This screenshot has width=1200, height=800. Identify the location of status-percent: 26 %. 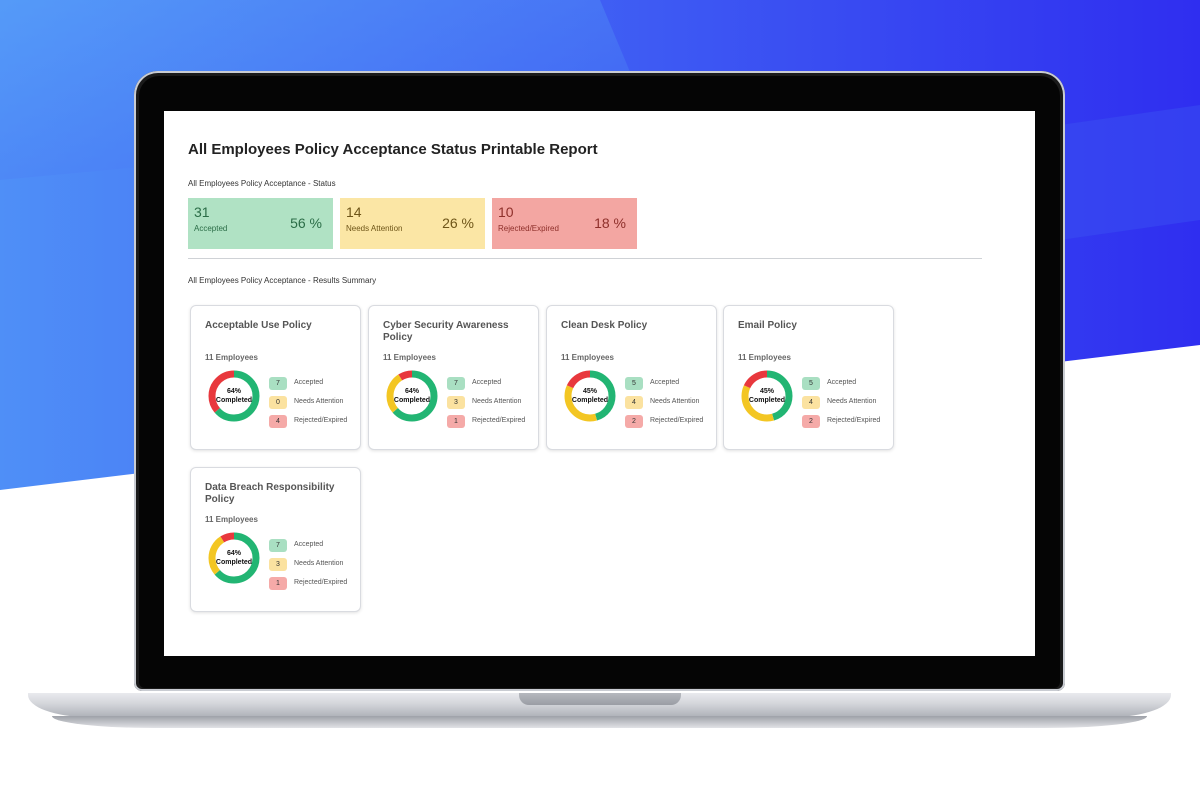
(458, 223).